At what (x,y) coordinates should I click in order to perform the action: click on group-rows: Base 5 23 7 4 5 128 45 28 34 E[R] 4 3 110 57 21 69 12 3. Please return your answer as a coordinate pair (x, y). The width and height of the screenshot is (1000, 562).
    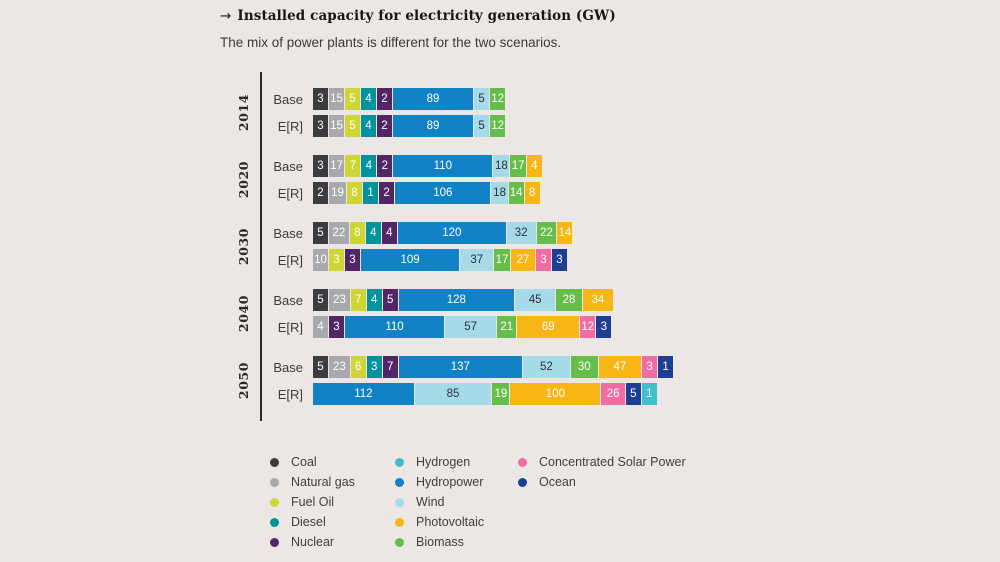
    Looking at the image, I should click on (437, 313).